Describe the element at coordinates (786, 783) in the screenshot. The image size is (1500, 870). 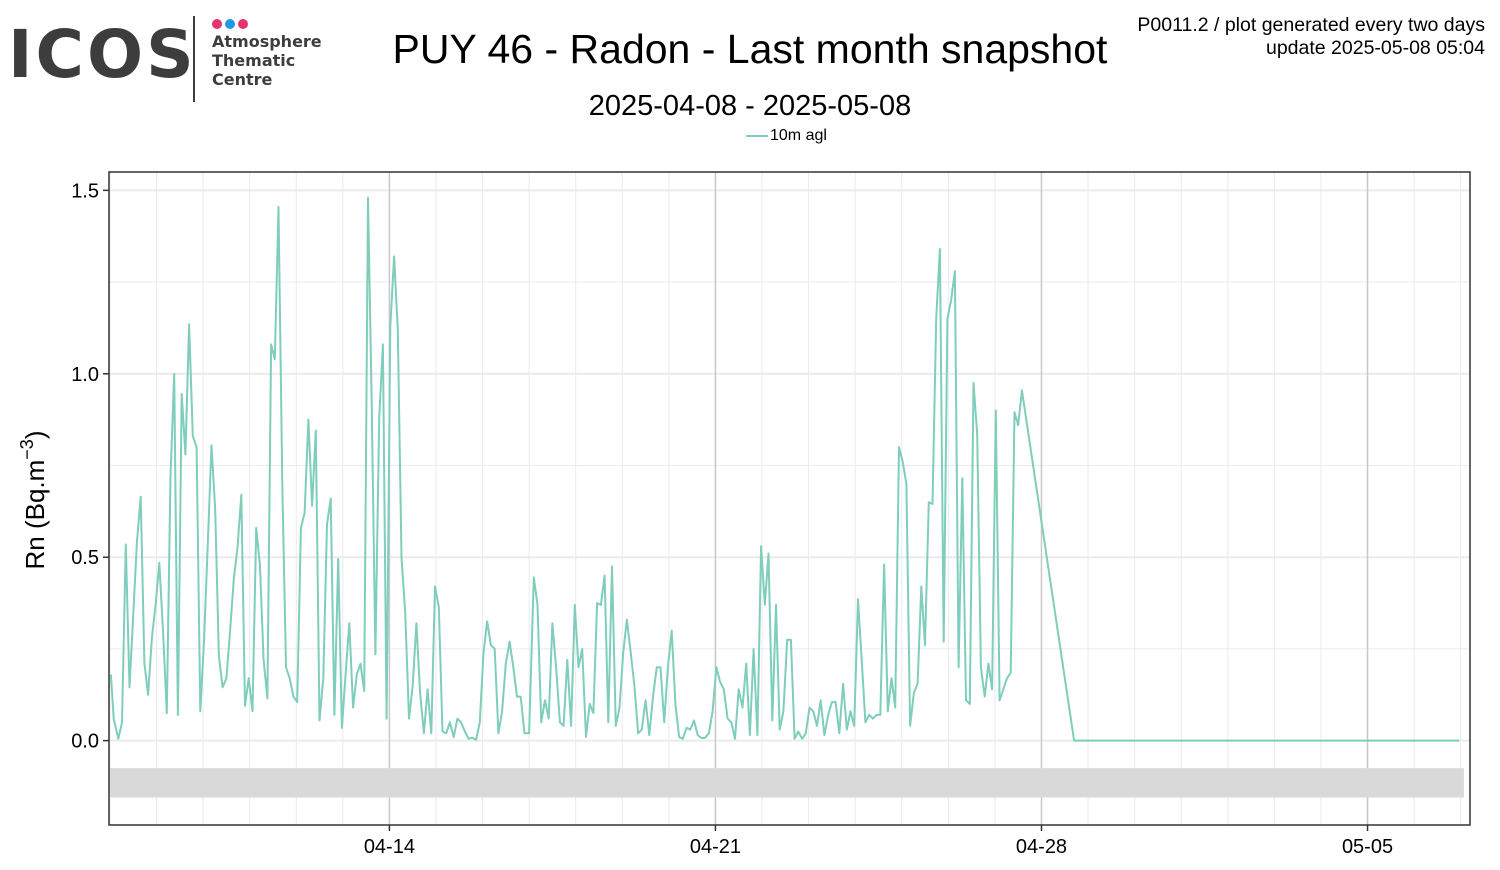
I see `grey-band` at that location.